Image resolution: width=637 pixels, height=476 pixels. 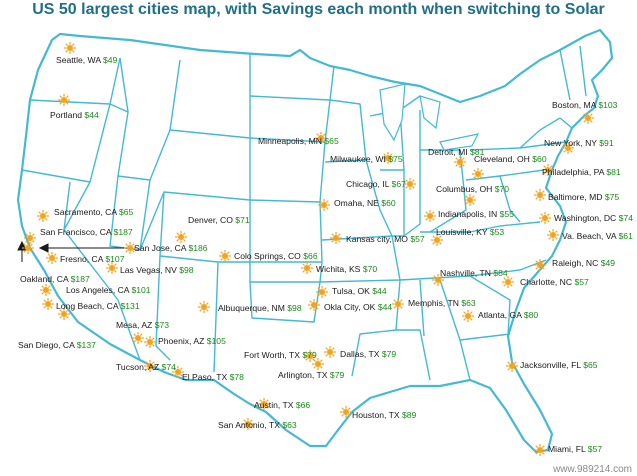 I want to click on city-name: Nashville, TN, so click(x=466, y=273).